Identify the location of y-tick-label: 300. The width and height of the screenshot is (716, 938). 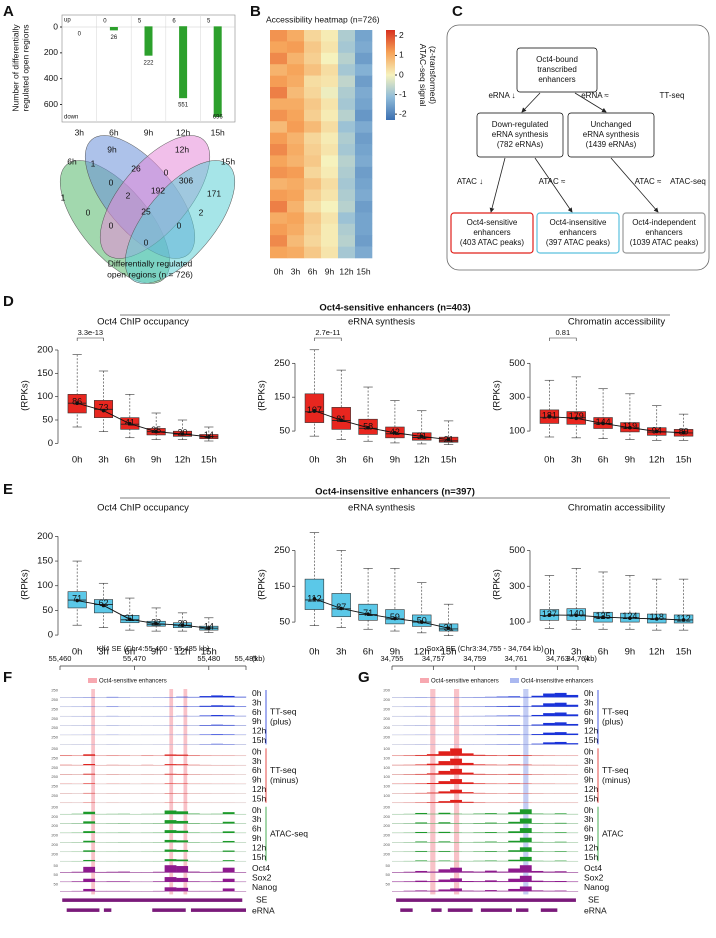
(517, 586).